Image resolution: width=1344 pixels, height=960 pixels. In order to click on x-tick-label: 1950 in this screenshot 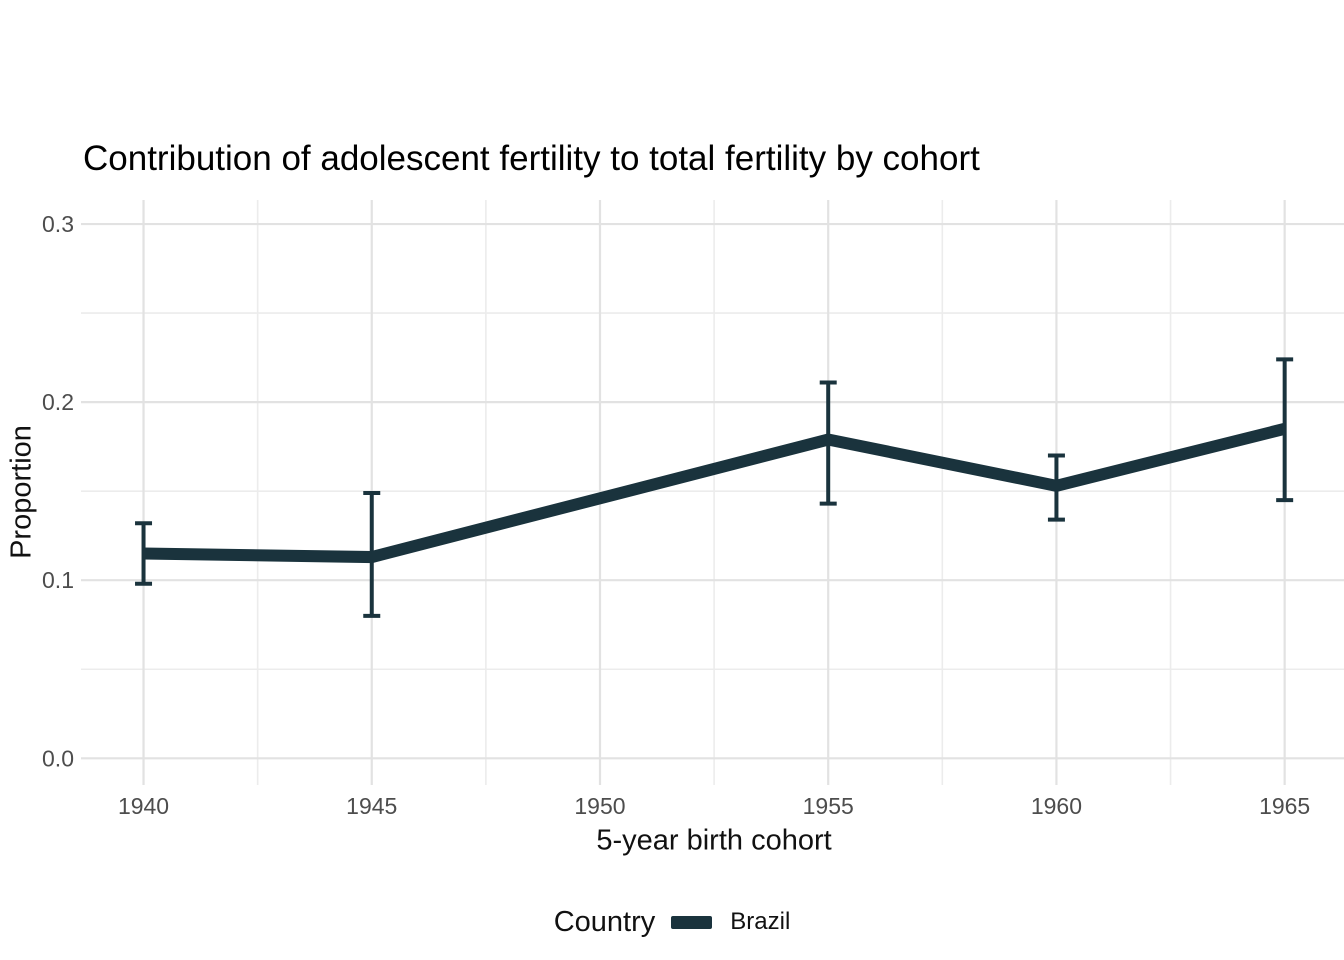, I will do `click(599, 806)`.